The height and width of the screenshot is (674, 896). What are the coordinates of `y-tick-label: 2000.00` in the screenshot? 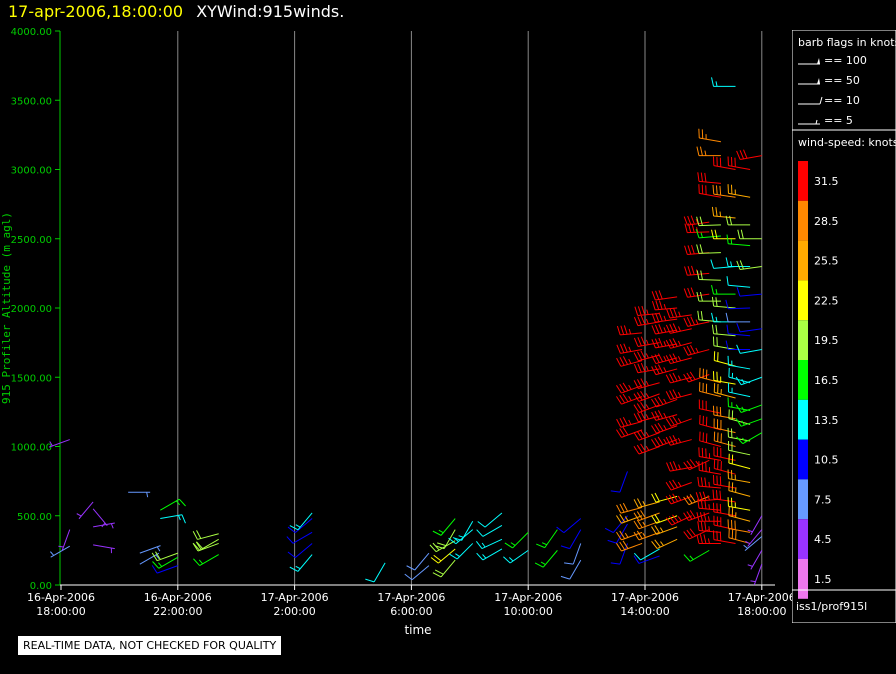 It's located at (31, 309).